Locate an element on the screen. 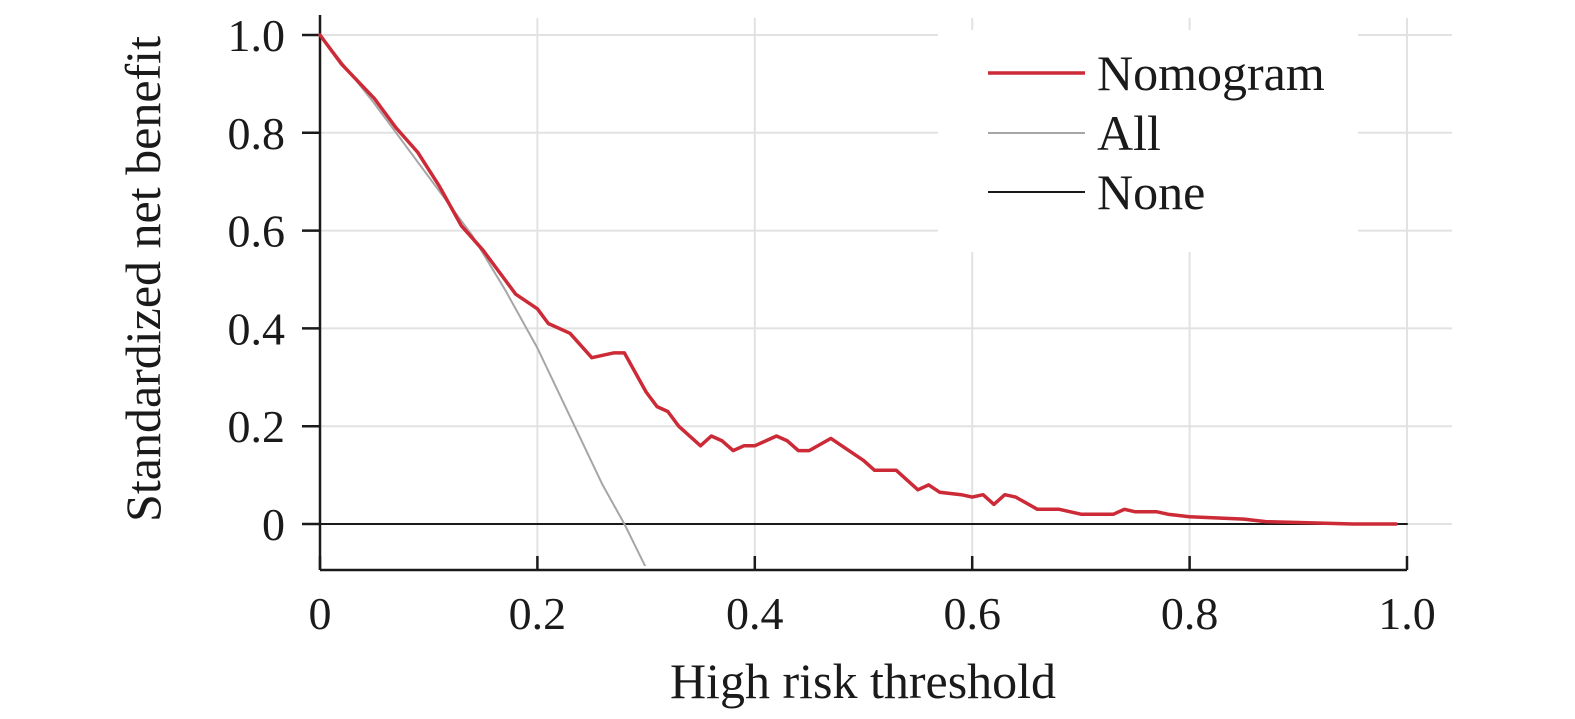 This screenshot has width=1575, height=719. y-tick-label-4: 0.8 is located at coordinates (257, 133).